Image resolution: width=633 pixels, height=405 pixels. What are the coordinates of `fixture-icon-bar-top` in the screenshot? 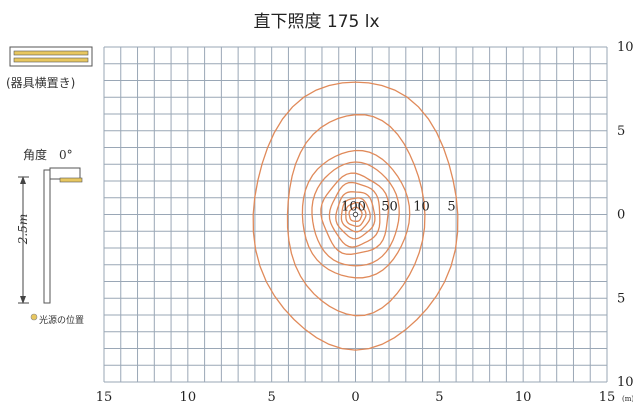 It's located at (51, 53).